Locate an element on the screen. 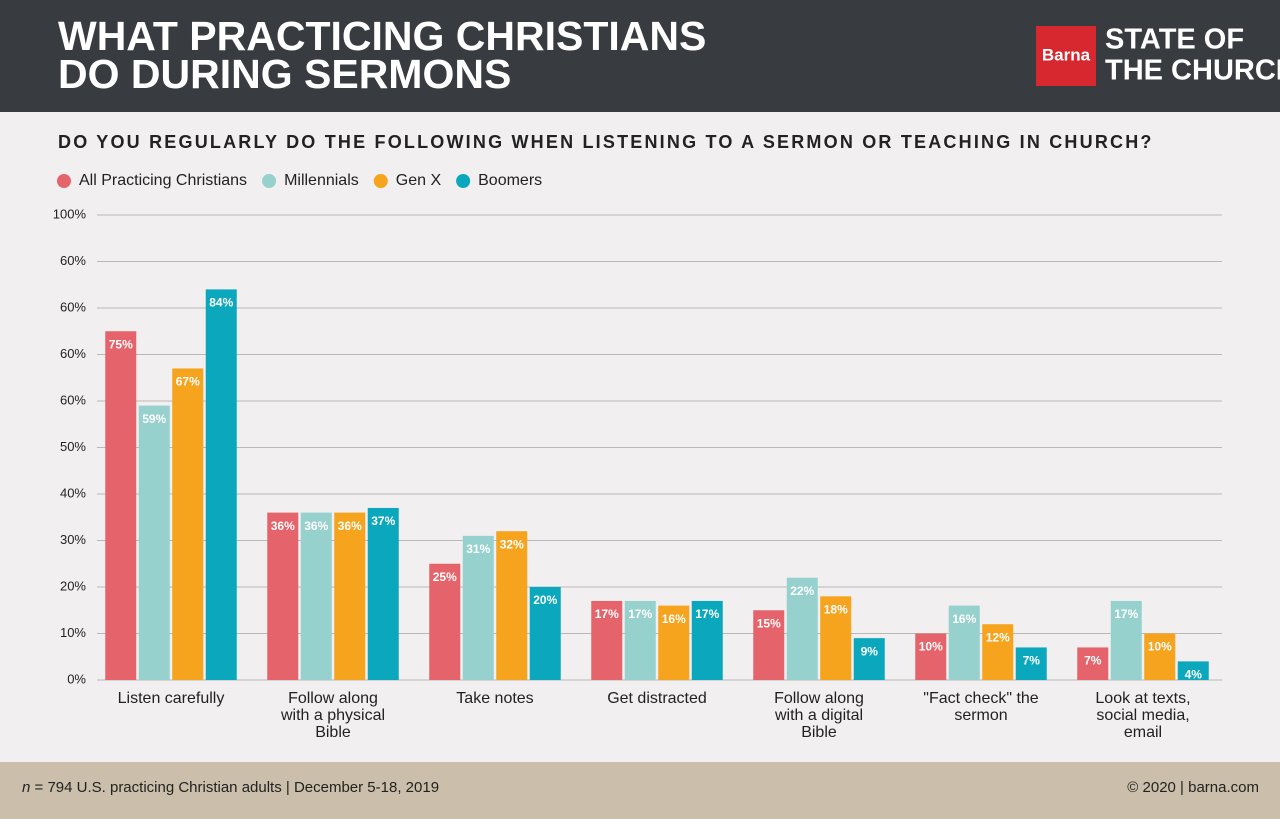 This screenshot has height=819, width=1280. logo-line: THE CHURCH is located at coordinates (1192, 71).